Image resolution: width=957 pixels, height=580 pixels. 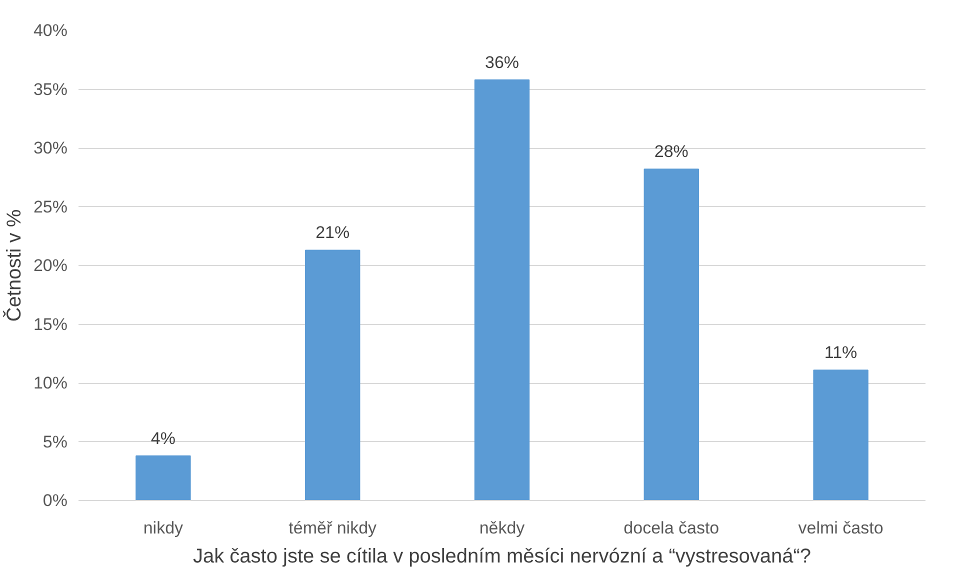 What do you see at coordinates (333, 232) in the screenshot?
I see `data-label: 21%` at bounding box center [333, 232].